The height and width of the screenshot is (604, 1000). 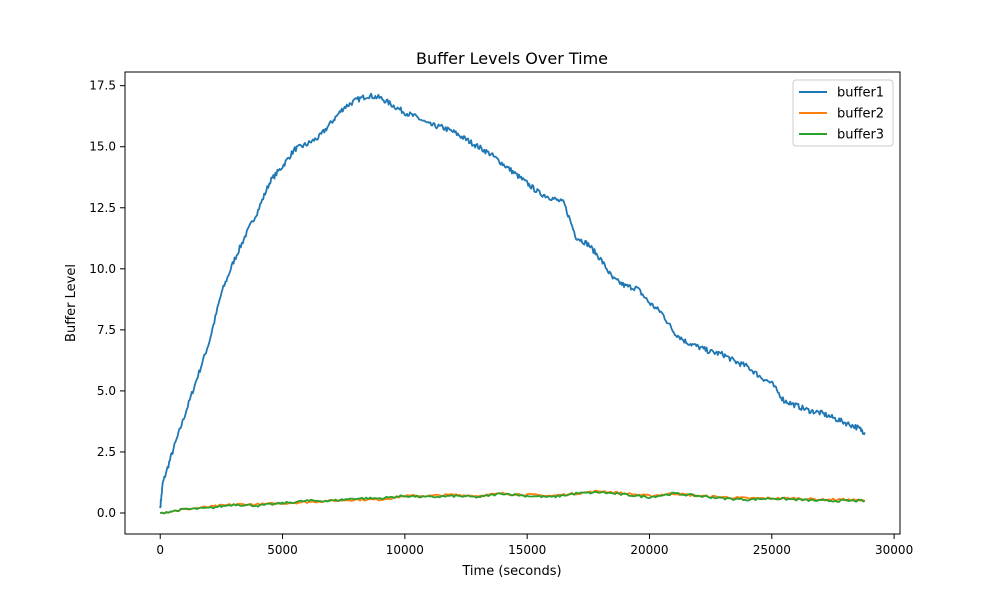 What do you see at coordinates (71, 303) in the screenshot?
I see `y-axis-label: Buffer Level` at bounding box center [71, 303].